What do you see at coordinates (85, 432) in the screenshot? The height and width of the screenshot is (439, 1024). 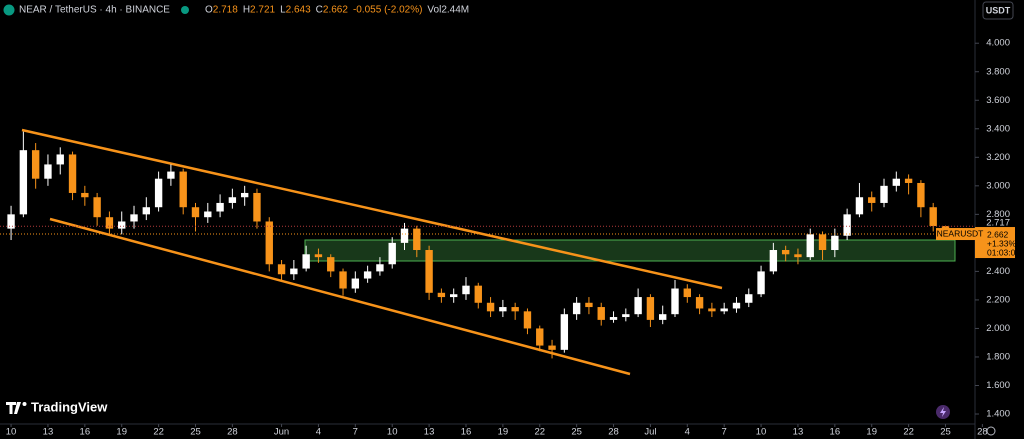 I see `x-tick-label: 16` at bounding box center [85, 432].